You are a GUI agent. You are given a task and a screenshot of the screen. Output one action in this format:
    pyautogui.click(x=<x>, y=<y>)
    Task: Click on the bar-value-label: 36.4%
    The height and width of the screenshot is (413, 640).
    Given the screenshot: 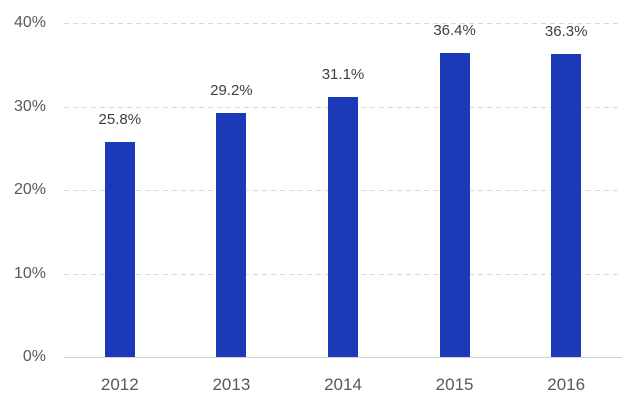 What is the action you would take?
    pyautogui.click(x=454, y=31)
    